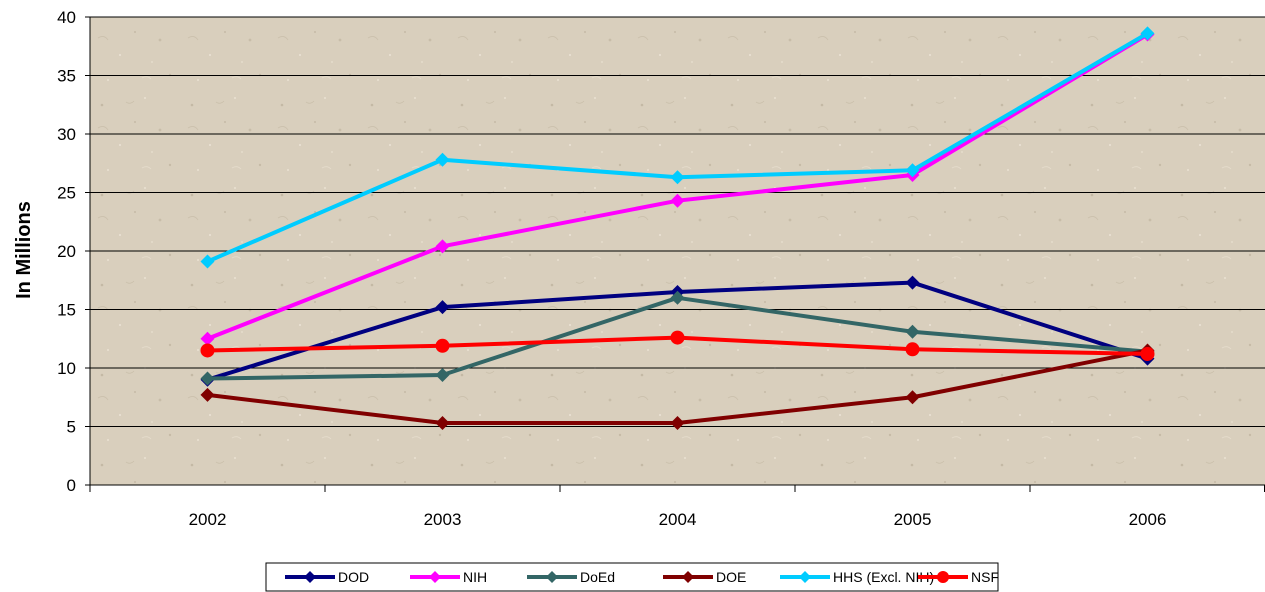 The image size is (1265, 592). I want to click on legend-label: DoEd, so click(597, 577).